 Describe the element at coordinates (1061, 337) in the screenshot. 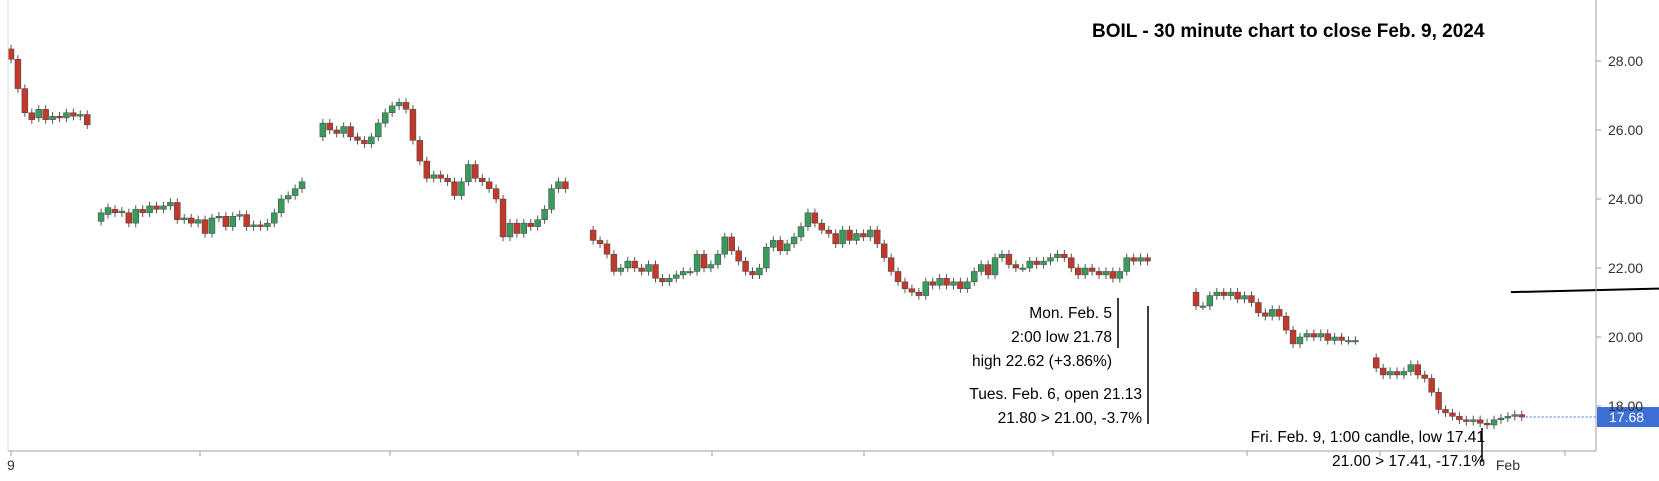

I see `annotation-line: 2:00 low 21.78` at that location.